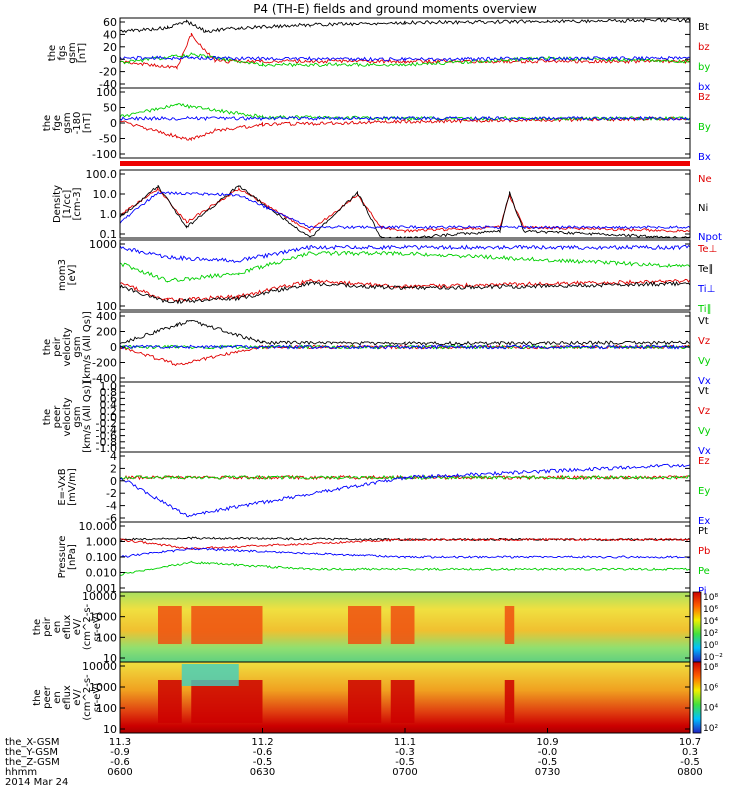 This screenshot has height=804, width=750. What do you see at coordinates (706, 289) in the screenshot?
I see `legend-Ti⊥: Ti⊥` at bounding box center [706, 289].